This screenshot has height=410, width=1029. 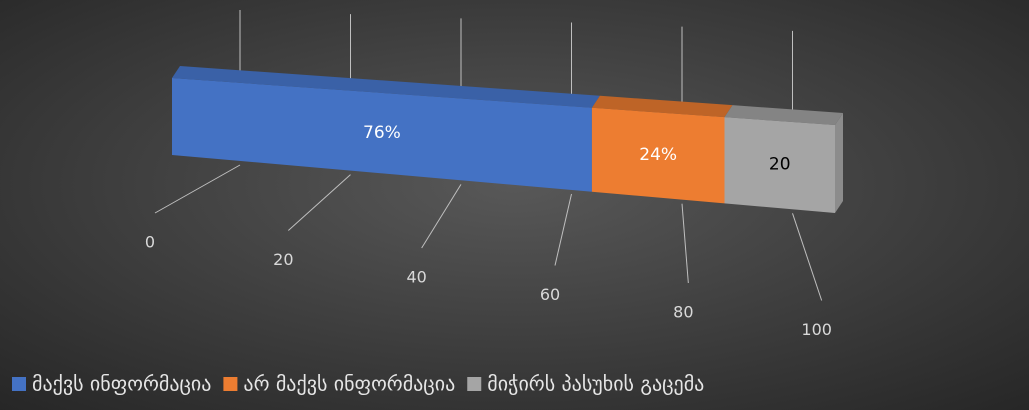 What do you see at coordinates (816, 329) in the screenshot?
I see `x-tick-label: 100` at bounding box center [816, 329].